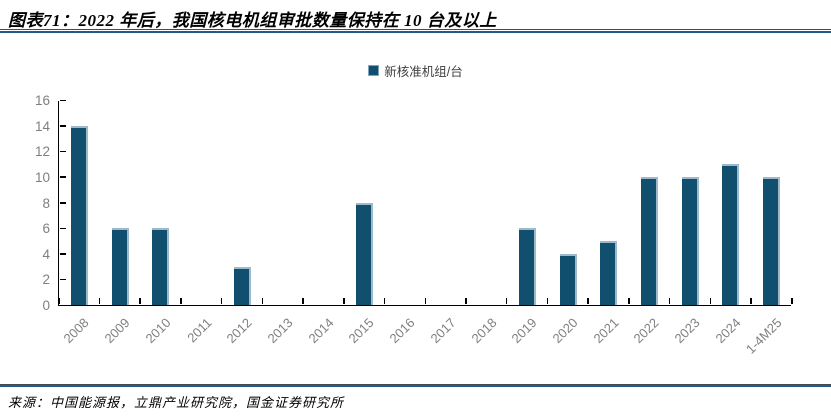  I want to click on x-axis-label-2020: 2020, so click(565, 331).